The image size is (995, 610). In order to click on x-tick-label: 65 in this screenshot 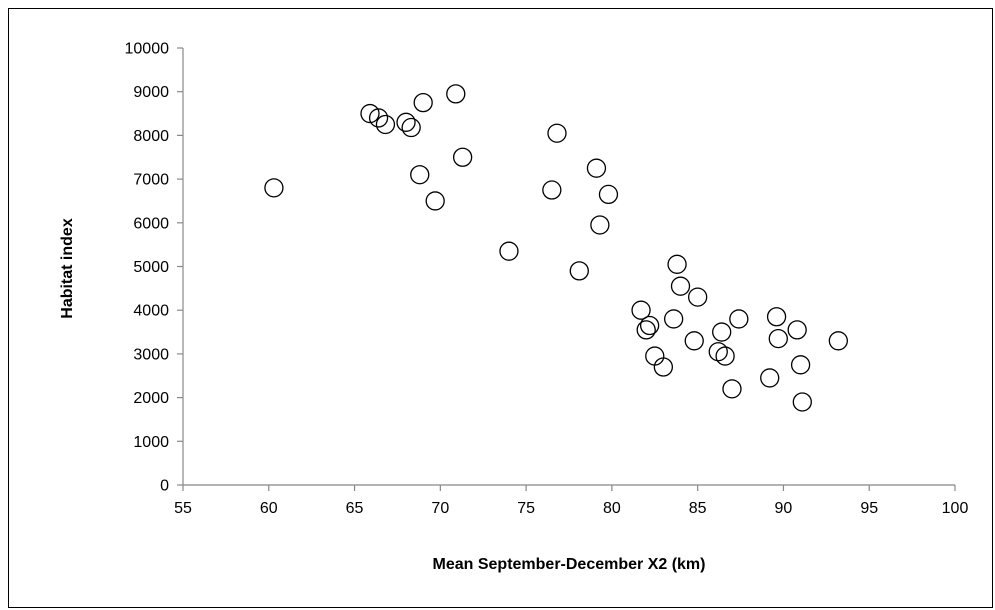, I will do `click(355, 508)`.